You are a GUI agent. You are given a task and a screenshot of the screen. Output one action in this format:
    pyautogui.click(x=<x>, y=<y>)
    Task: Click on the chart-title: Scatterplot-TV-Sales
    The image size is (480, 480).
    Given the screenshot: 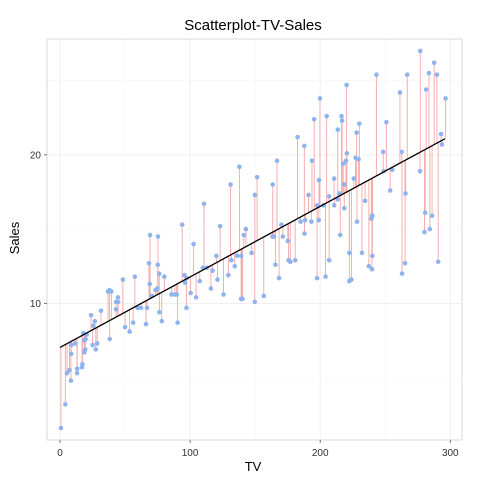 What is the action you would take?
    pyautogui.click(x=253, y=25)
    